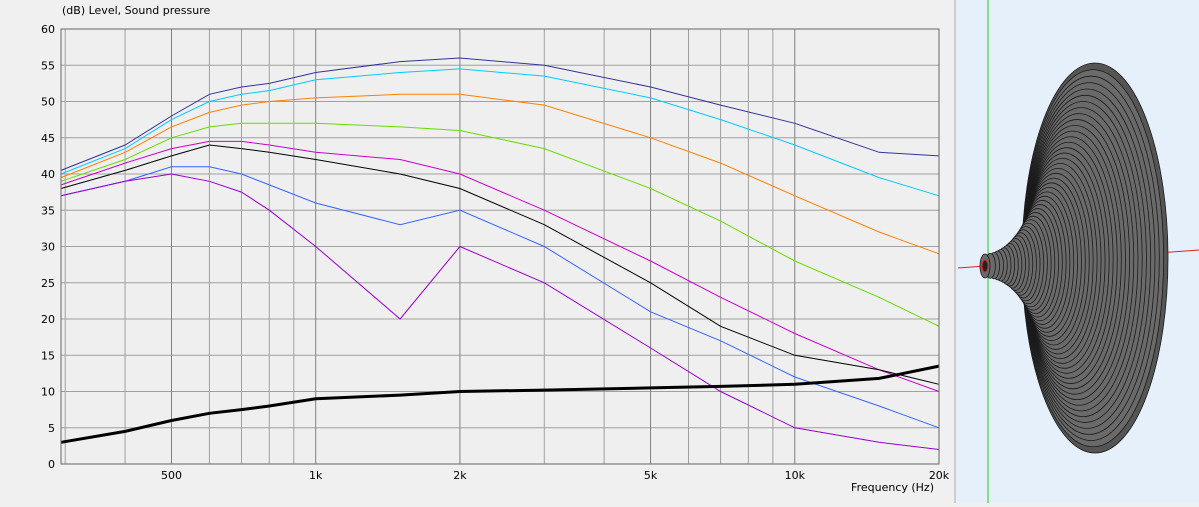 The image size is (1199, 507). Describe the element at coordinates (48, 29) in the screenshot. I see `y-tick-label: 60` at that location.